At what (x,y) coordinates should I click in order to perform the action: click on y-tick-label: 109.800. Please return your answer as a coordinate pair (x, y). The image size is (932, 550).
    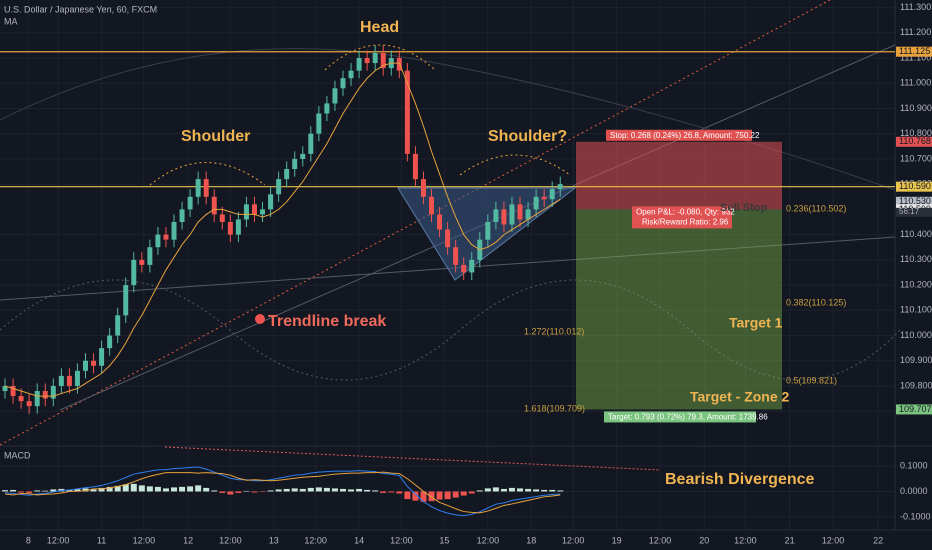
    Looking at the image, I should click on (916, 385).